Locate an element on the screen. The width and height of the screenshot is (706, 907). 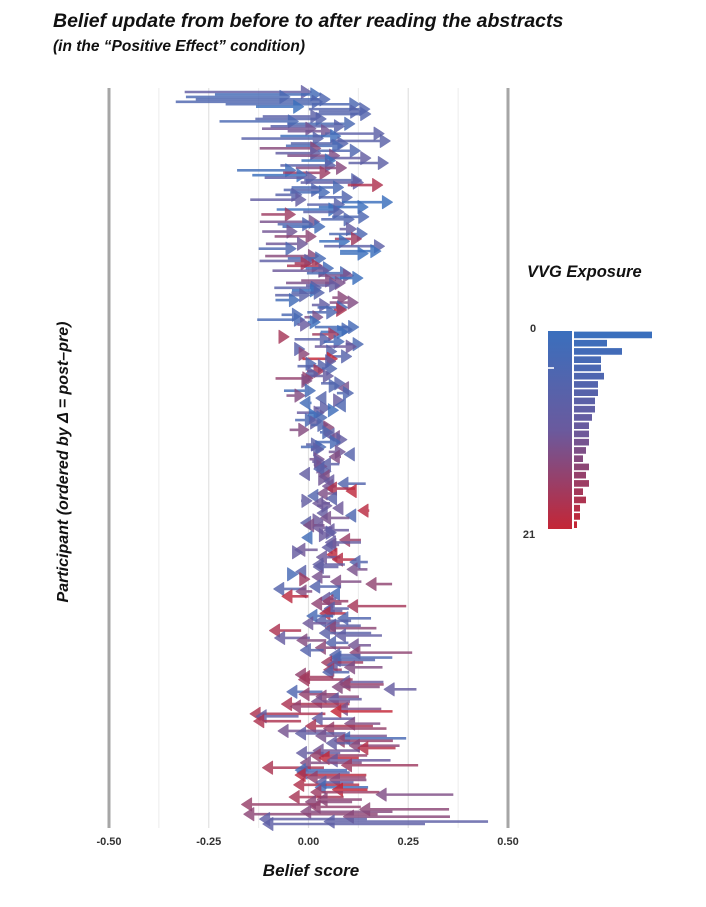
x-tick-label: -0.25 is located at coordinates (208, 842).